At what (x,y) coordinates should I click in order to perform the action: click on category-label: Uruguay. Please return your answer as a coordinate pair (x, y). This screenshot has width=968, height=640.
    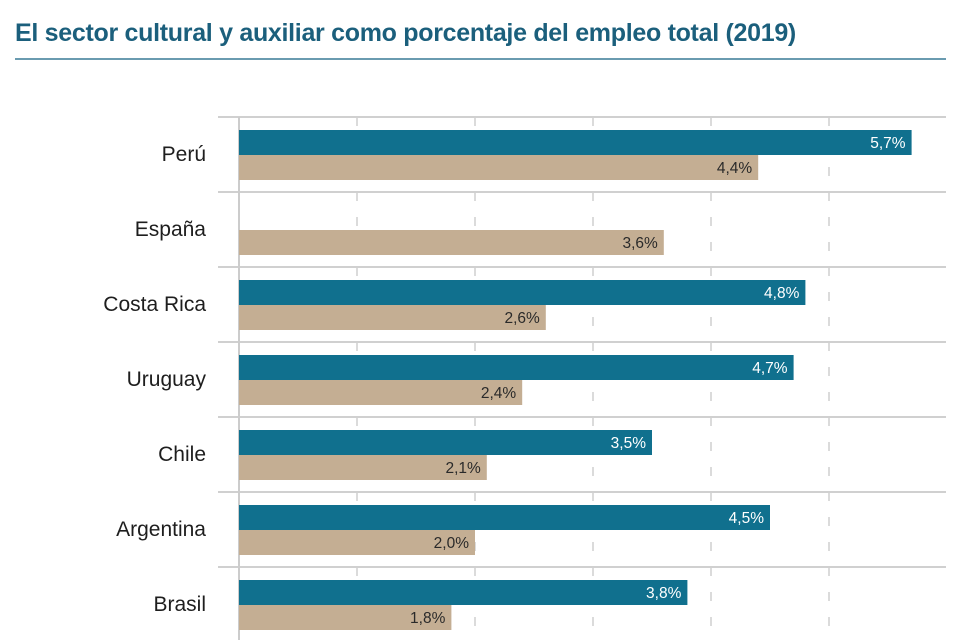
    Looking at the image, I should click on (167, 379).